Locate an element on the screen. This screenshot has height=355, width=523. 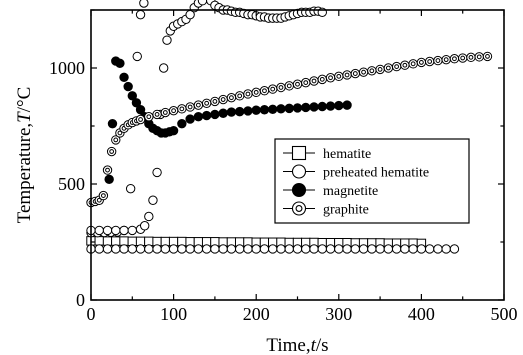
legend-label: magnetite is located at coordinates (350, 191).